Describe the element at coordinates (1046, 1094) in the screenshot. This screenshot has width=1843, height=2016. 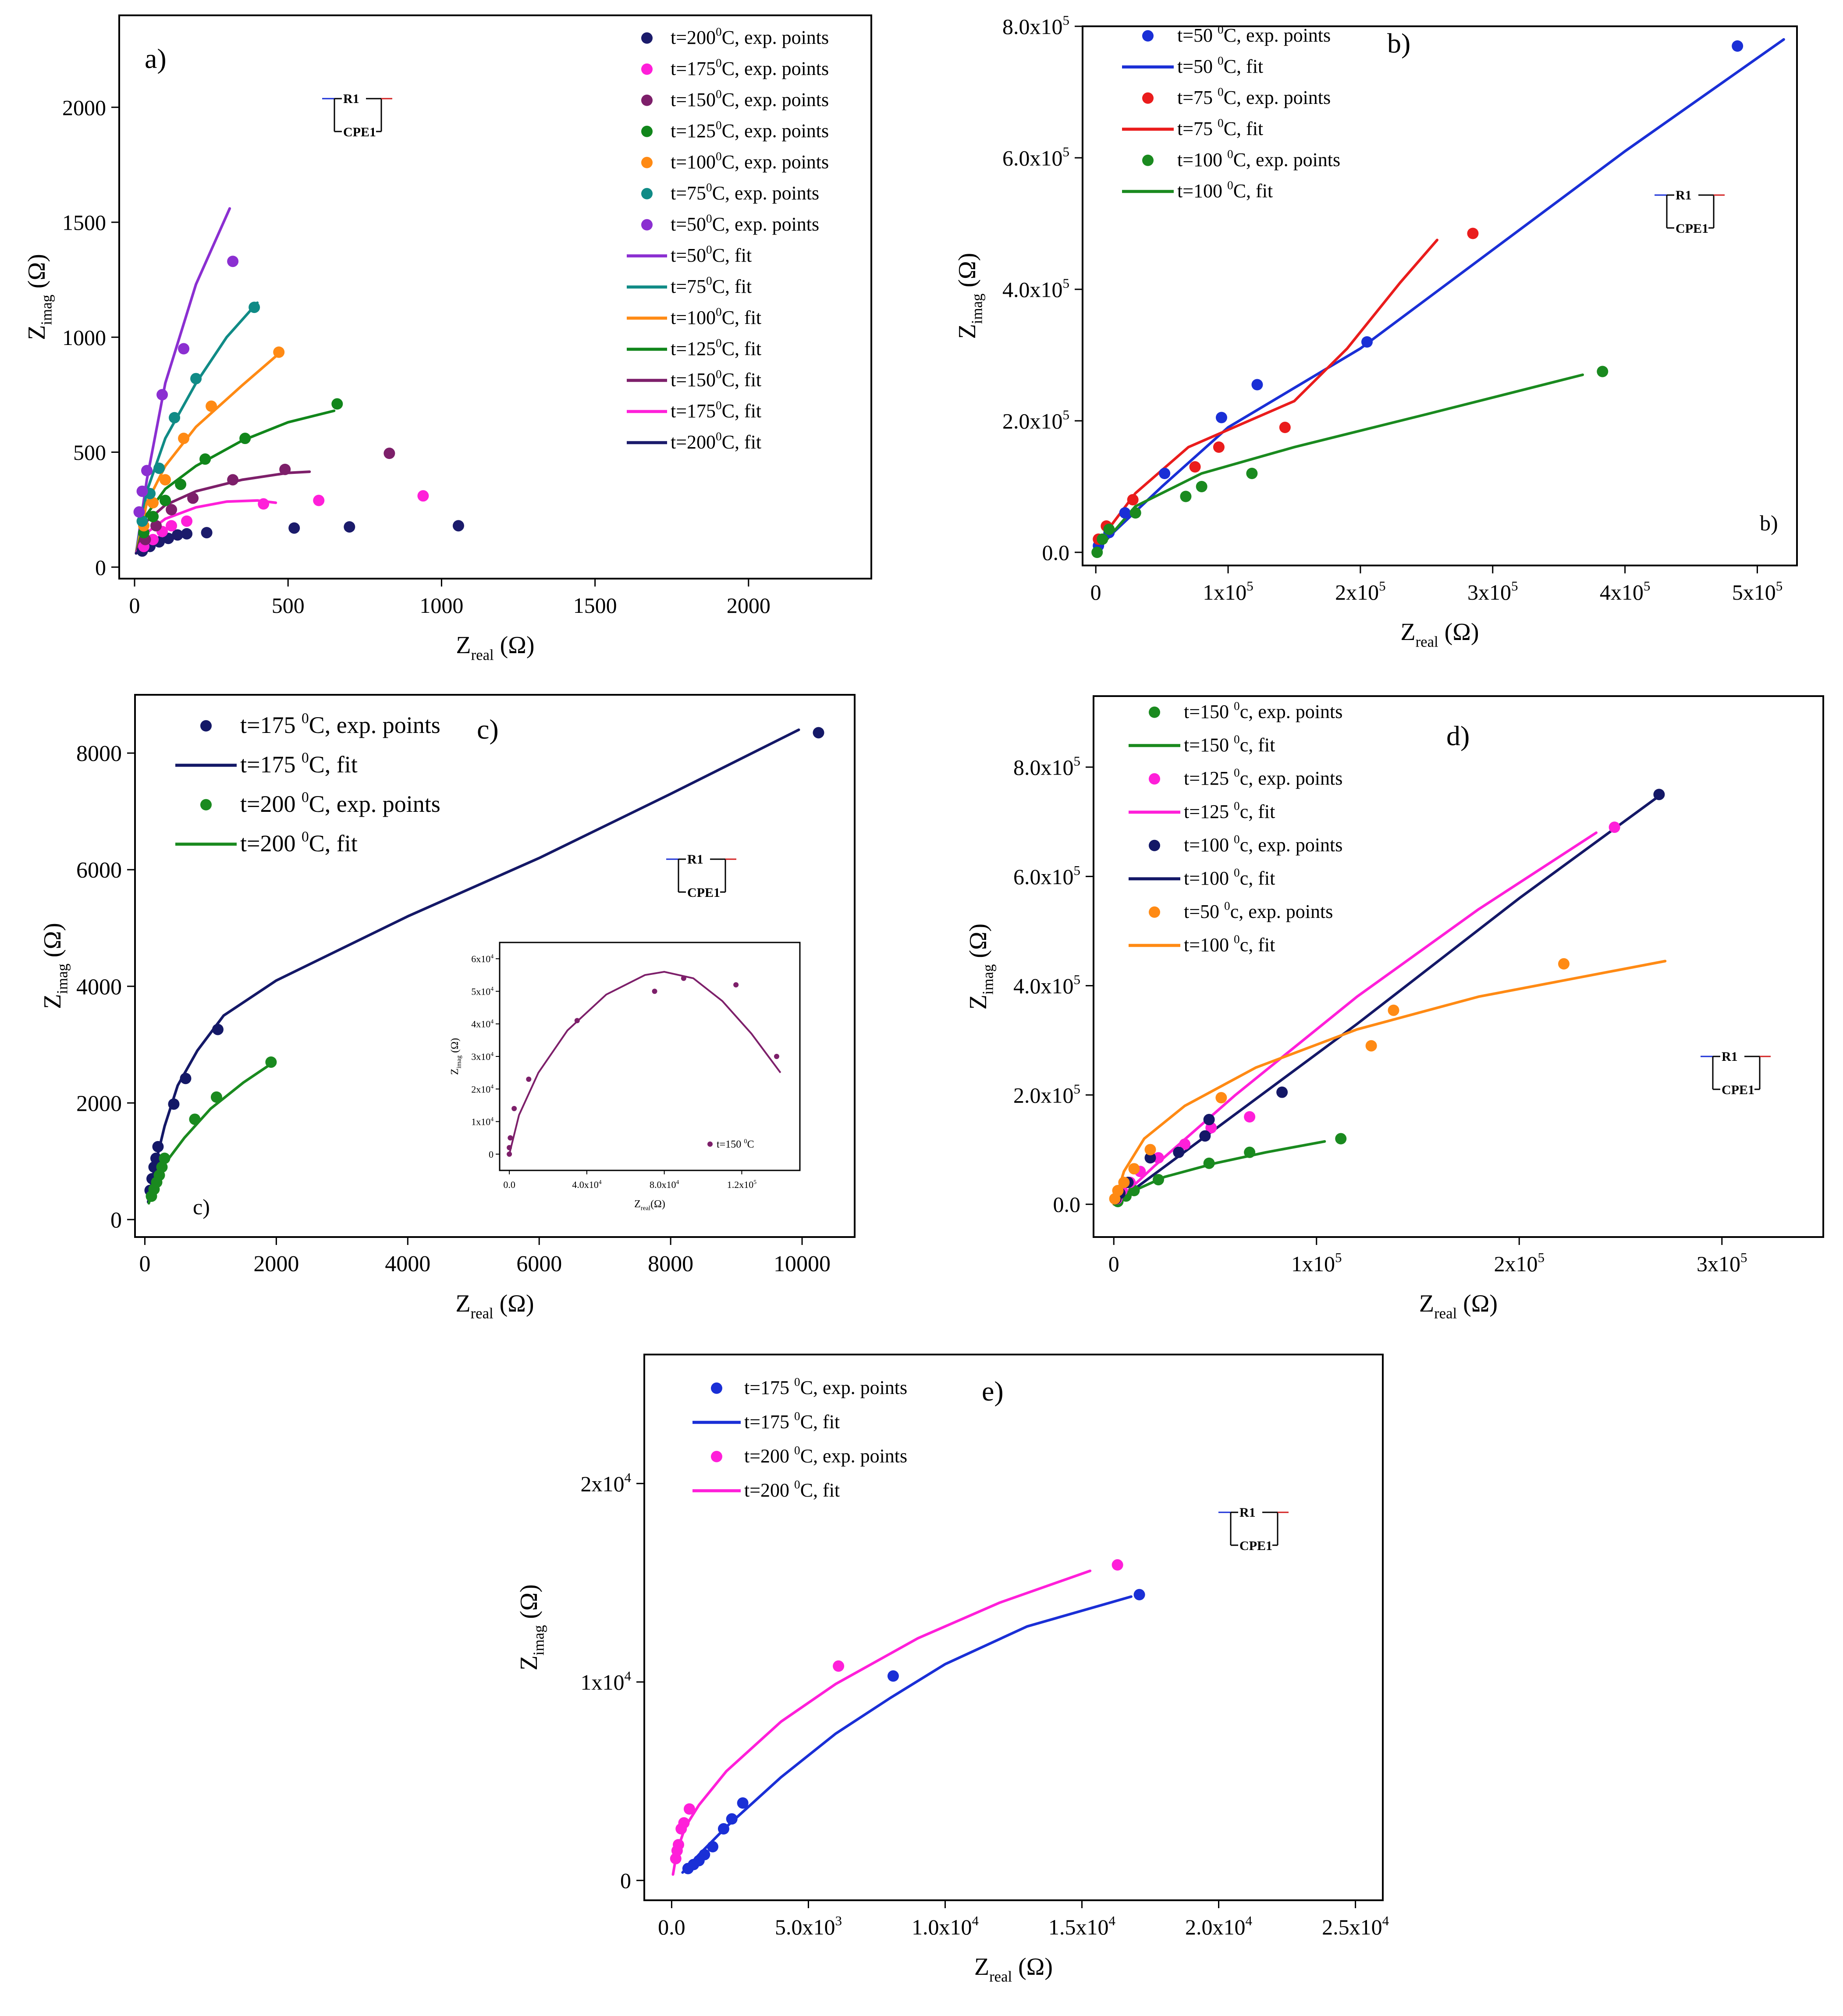
I see `y-tick-label: 2.0x105​` at that location.